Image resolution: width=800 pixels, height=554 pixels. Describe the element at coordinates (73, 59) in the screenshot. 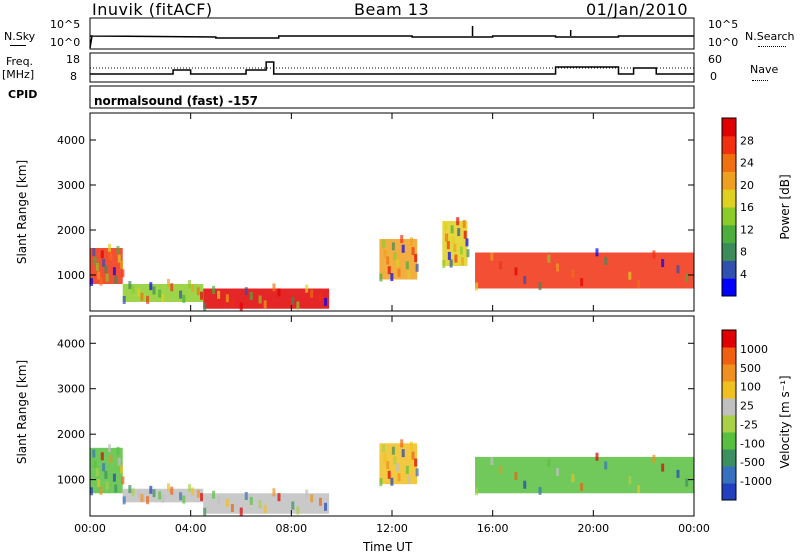

I see `freq-tick-top: 18` at that location.